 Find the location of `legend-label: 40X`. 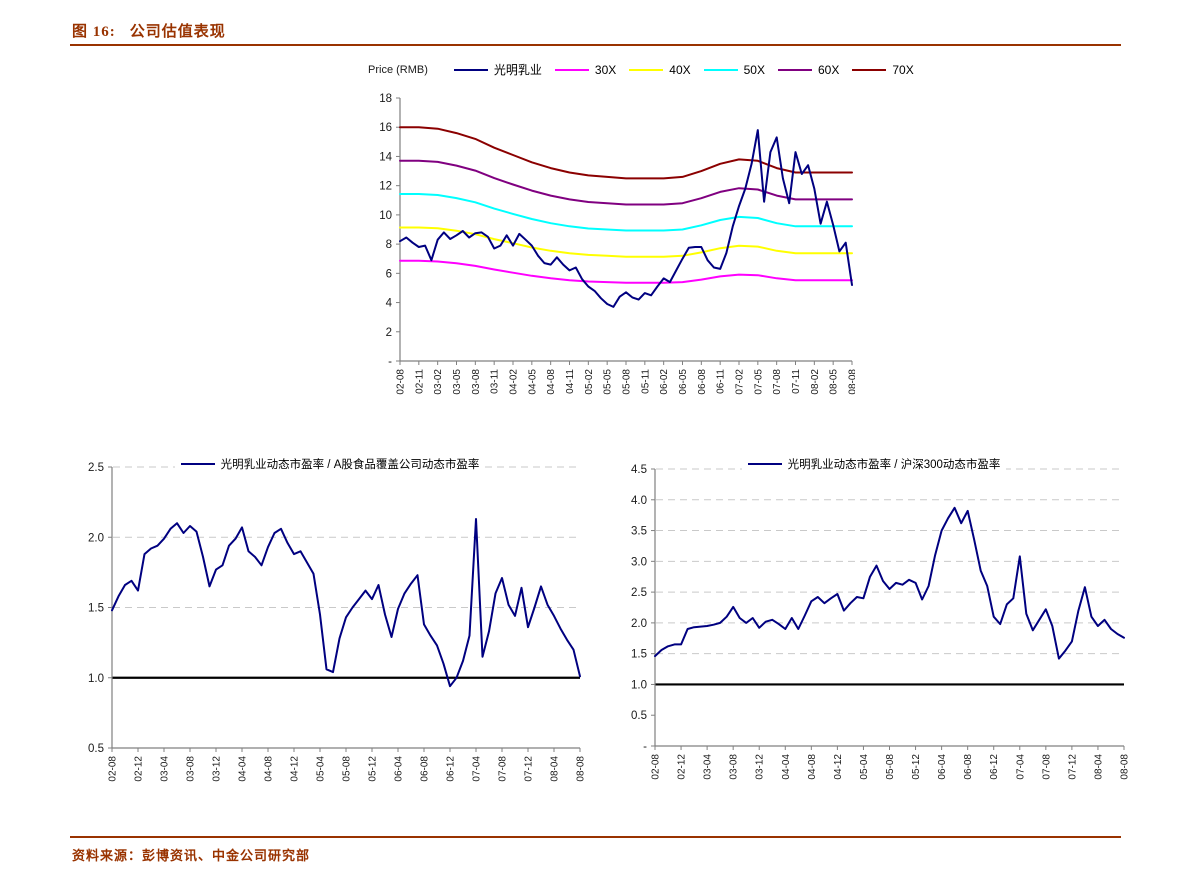

legend-label: 40X is located at coordinates (680, 69).